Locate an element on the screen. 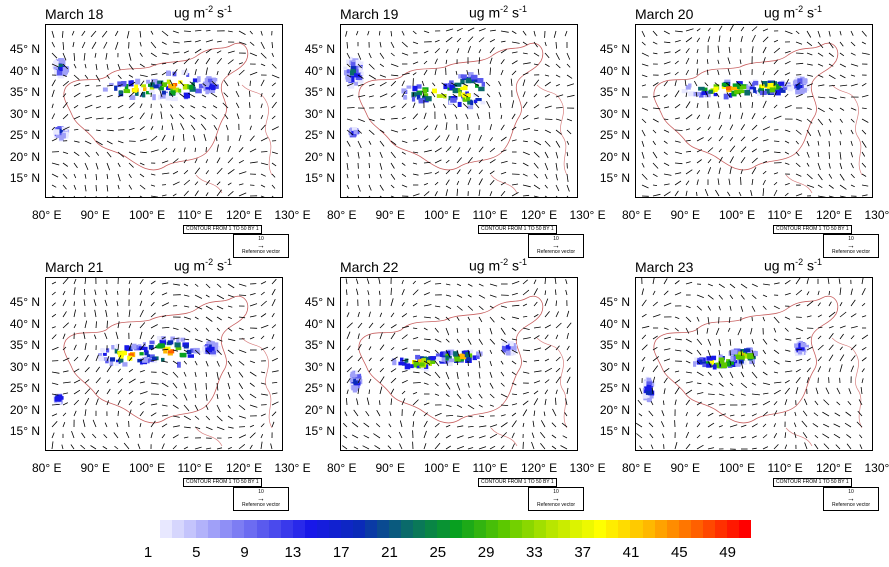  lat-tick-label: 40° N is located at coordinates (608, 71).